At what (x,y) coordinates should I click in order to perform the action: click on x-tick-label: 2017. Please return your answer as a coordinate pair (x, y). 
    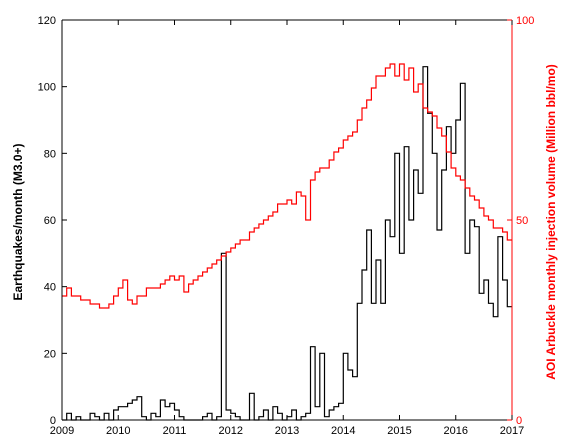
    Looking at the image, I should click on (512, 431).